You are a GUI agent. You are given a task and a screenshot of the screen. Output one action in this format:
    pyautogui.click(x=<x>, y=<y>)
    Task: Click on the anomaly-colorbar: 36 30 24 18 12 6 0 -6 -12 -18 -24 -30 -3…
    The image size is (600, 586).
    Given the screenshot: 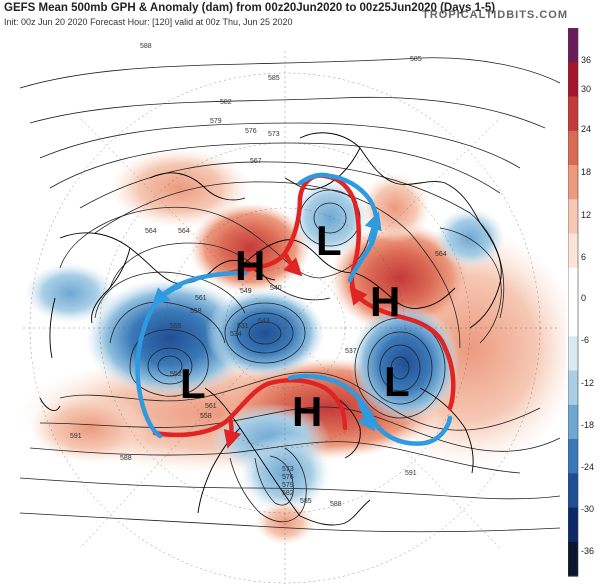 What is the action you would take?
    pyautogui.click(x=581, y=302)
    